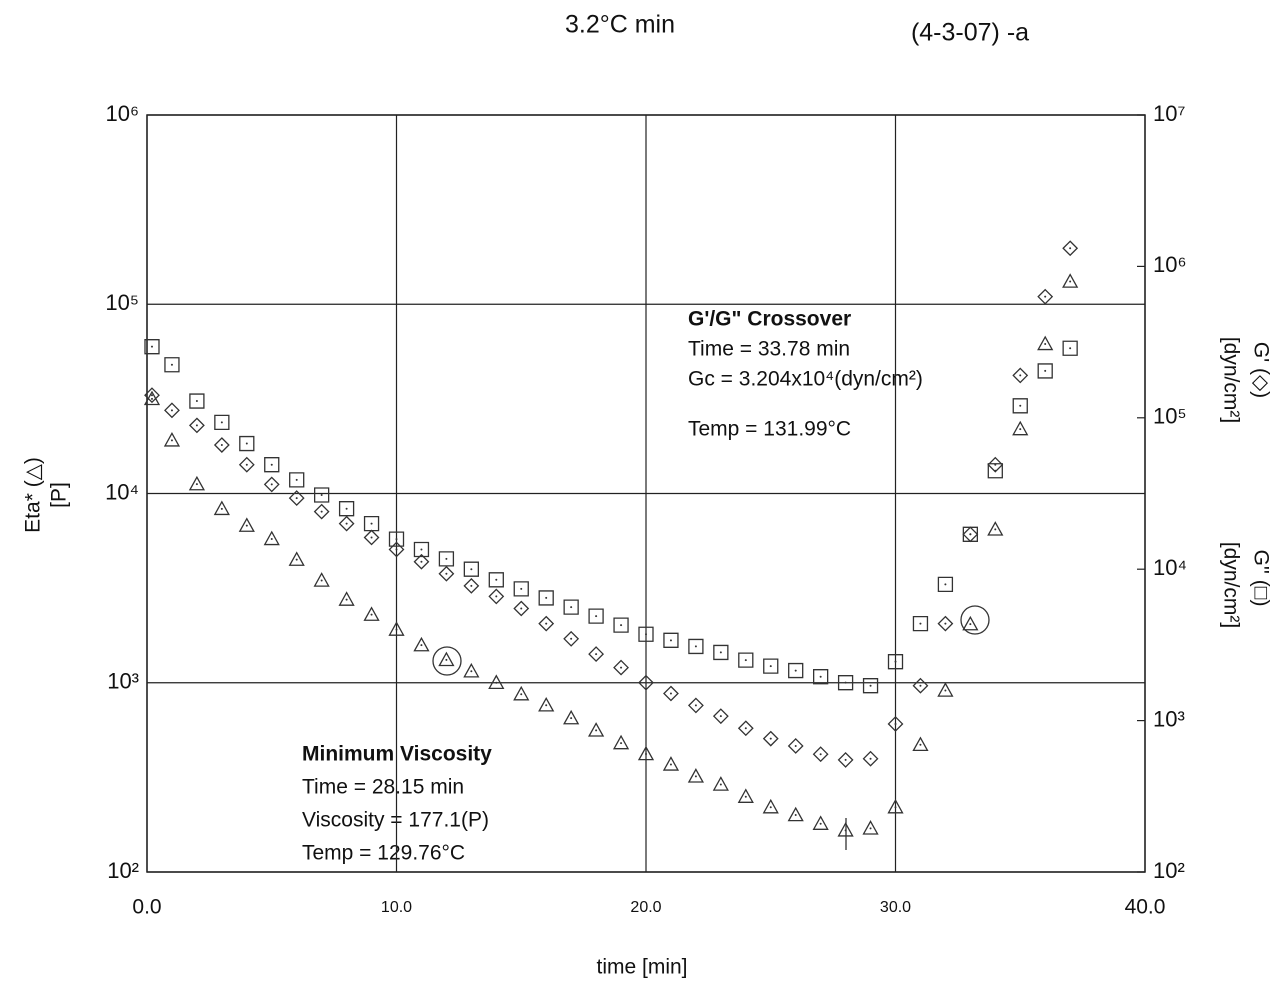  What do you see at coordinates (395, 820) in the screenshot?
I see `annotation: Viscosity = 177.1(P)` at bounding box center [395, 820].